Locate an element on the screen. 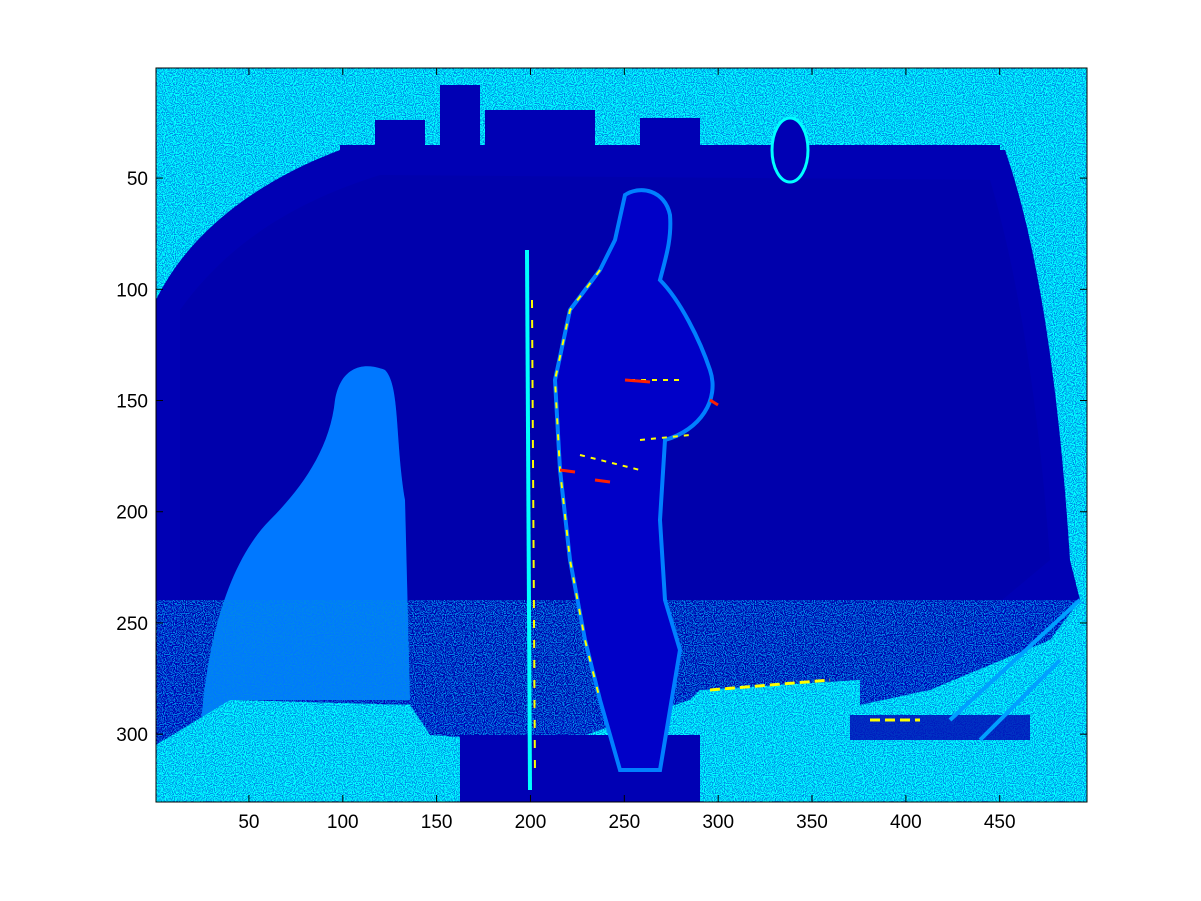  top-oval is located at coordinates (790, 150).